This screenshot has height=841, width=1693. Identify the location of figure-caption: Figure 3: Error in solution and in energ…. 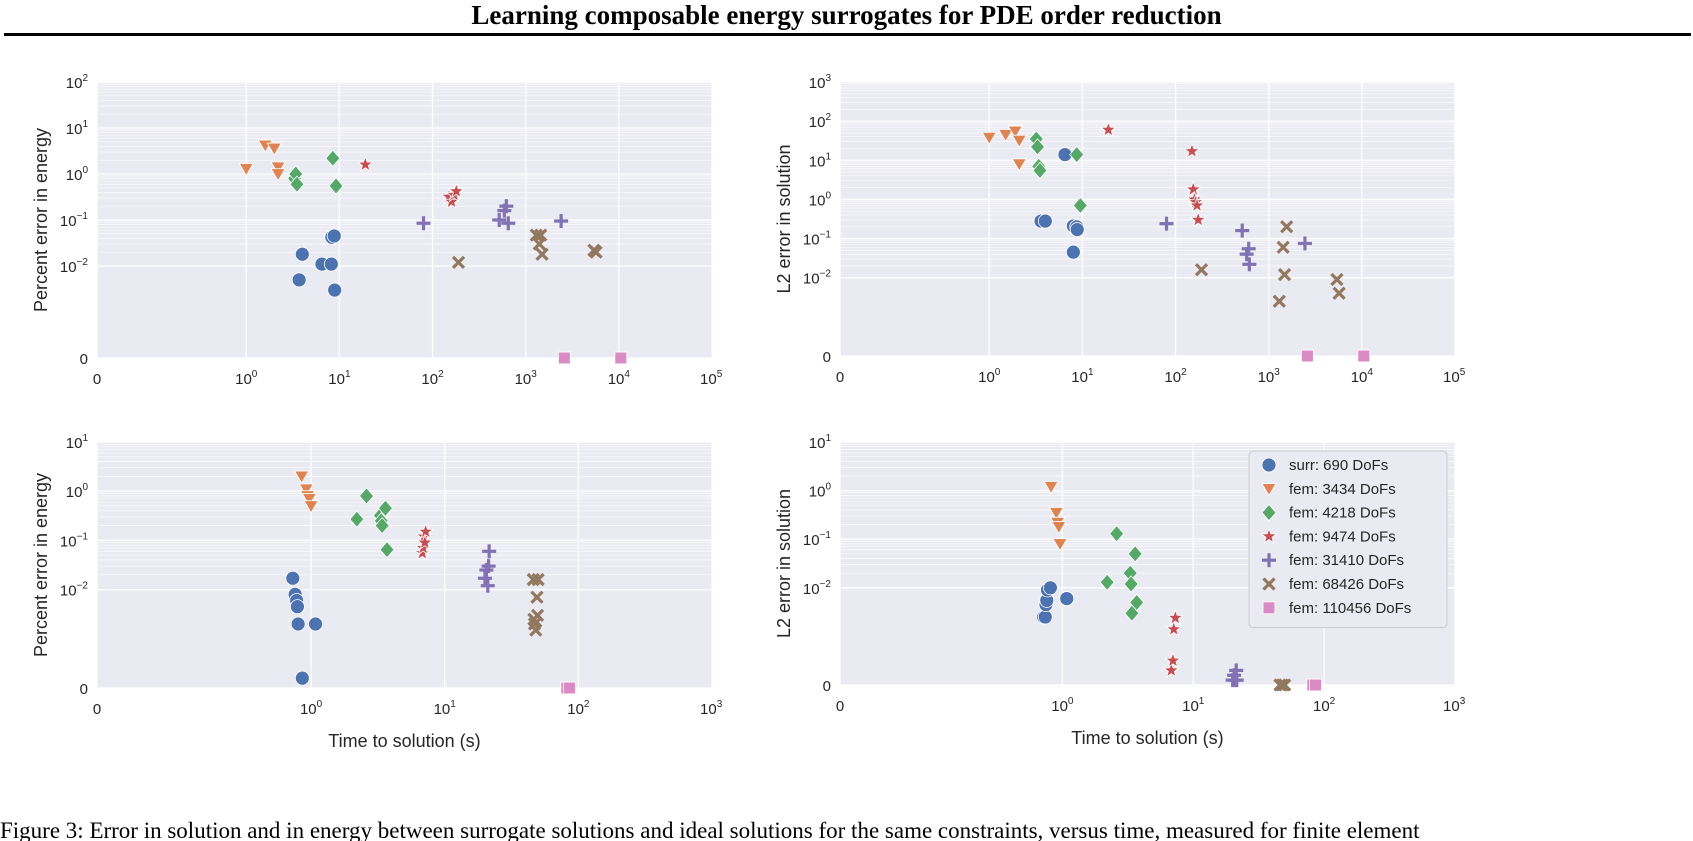
(710, 829).